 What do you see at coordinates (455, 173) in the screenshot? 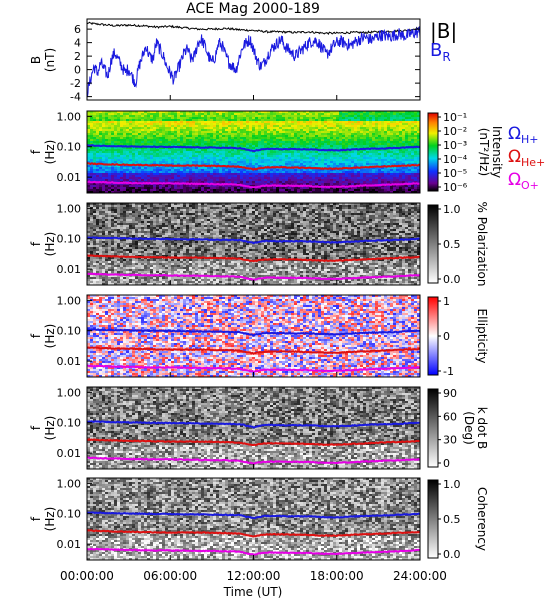
I see `colorbar-tick-label: 10⁻⁵` at bounding box center [455, 173].